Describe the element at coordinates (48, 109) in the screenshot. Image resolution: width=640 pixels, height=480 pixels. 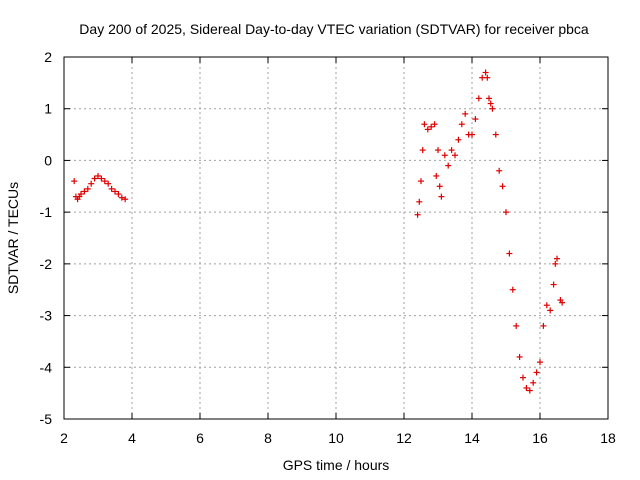
I see `y-tick-label: 1` at that location.